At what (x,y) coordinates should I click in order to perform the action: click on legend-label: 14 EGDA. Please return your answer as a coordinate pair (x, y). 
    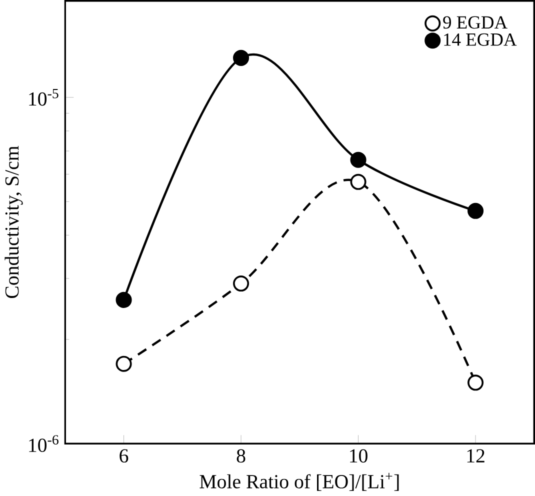
    Looking at the image, I should click on (480, 40).